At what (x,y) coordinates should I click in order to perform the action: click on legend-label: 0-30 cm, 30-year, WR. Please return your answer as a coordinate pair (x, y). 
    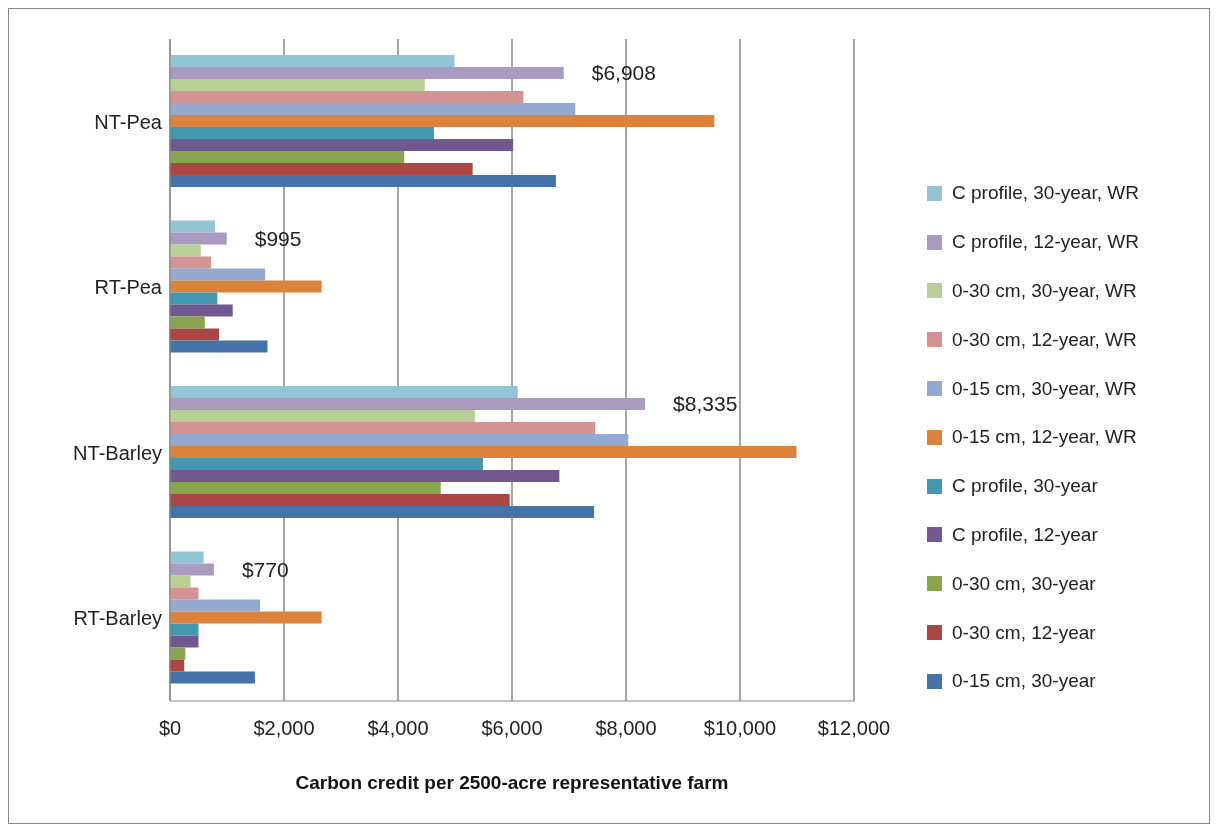
    Looking at the image, I should click on (1044, 290).